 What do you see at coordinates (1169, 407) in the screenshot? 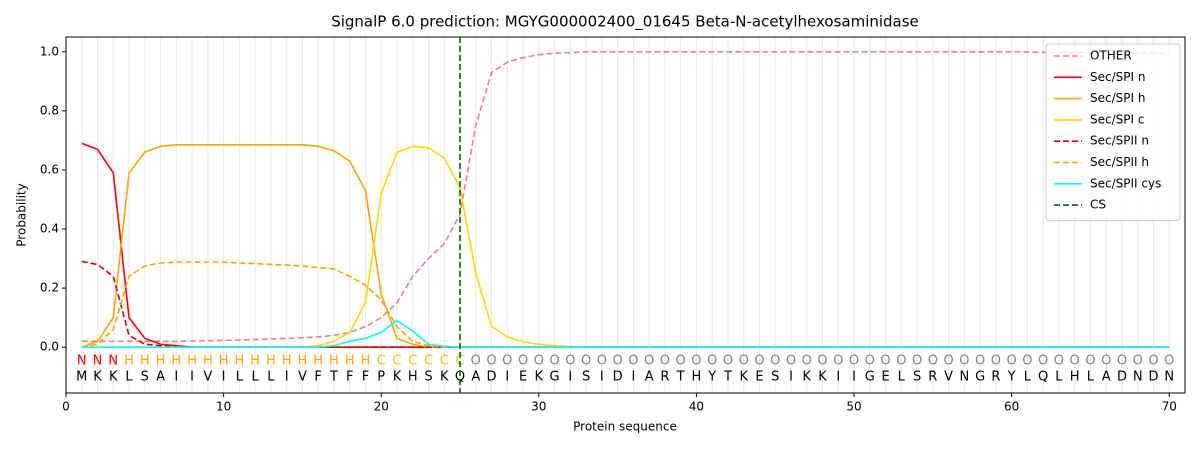
I see `x-tick-label: 70` at bounding box center [1169, 407].